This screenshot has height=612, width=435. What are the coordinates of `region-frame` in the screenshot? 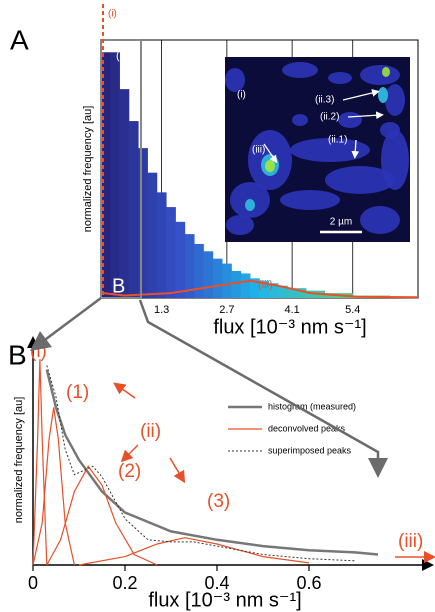 It's located at (121, 169).